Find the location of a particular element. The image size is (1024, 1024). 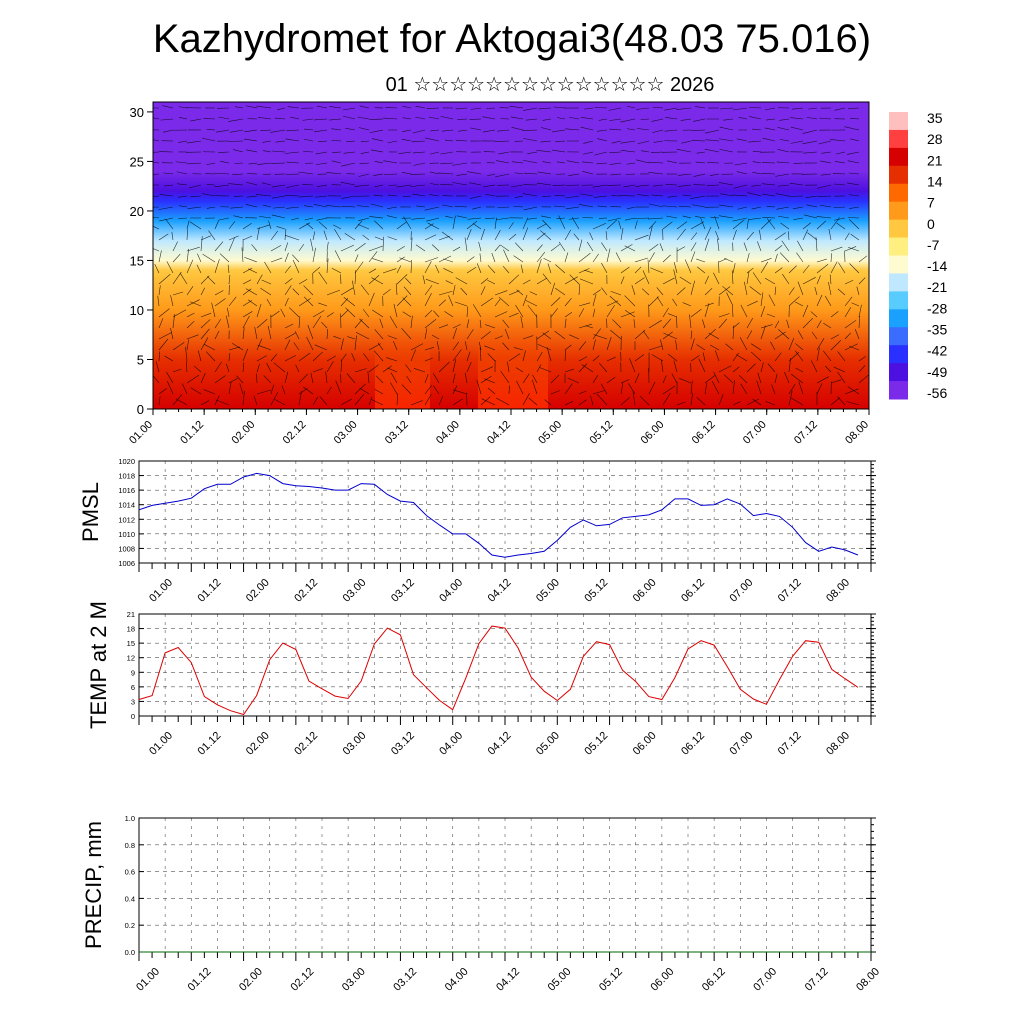

x-tick-label: 03.12 is located at coordinates (397, 433).